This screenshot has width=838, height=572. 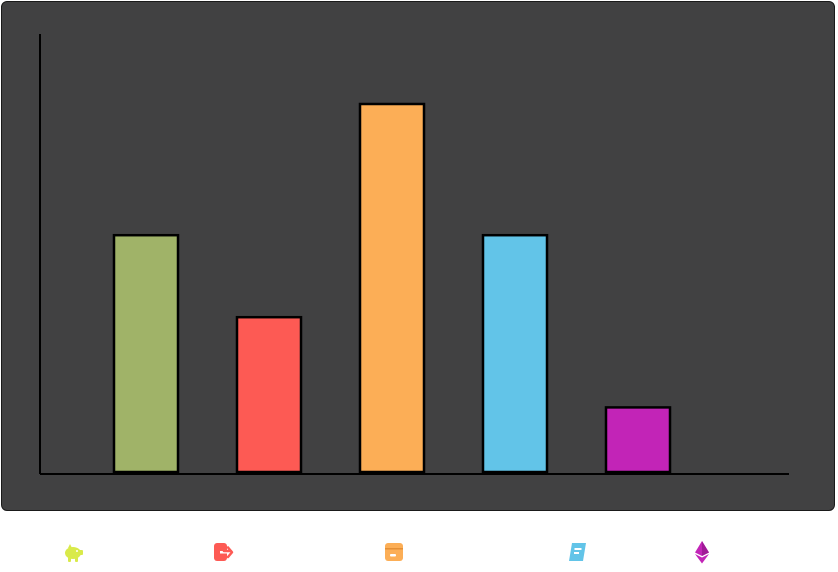 What do you see at coordinates (394, 552) in the screenshot?
I see `box-icon` at bounding box center [394, 552].